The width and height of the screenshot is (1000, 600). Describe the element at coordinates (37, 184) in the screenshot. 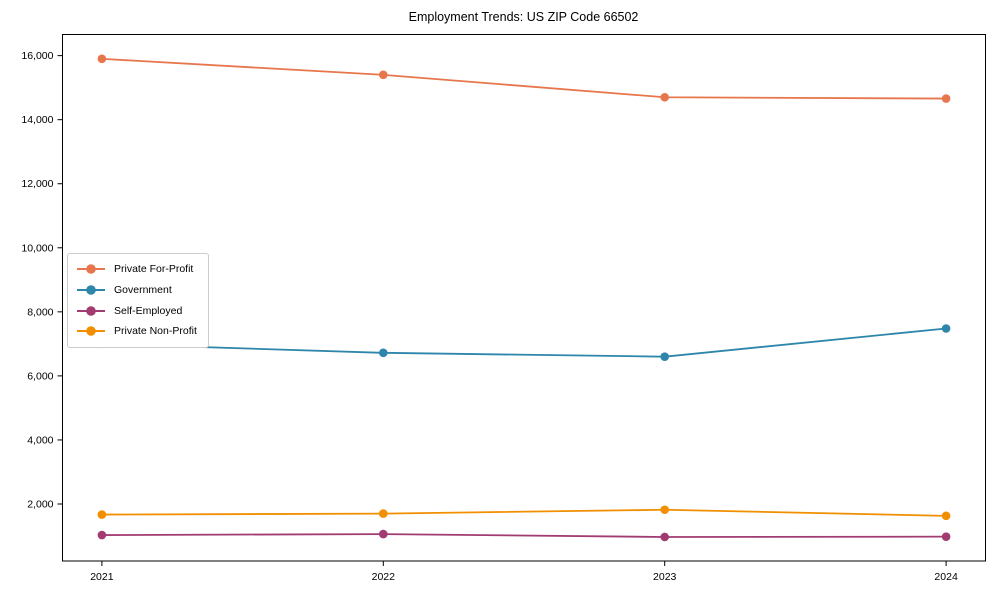

I see `y-tick-label: 12,000` at that location.